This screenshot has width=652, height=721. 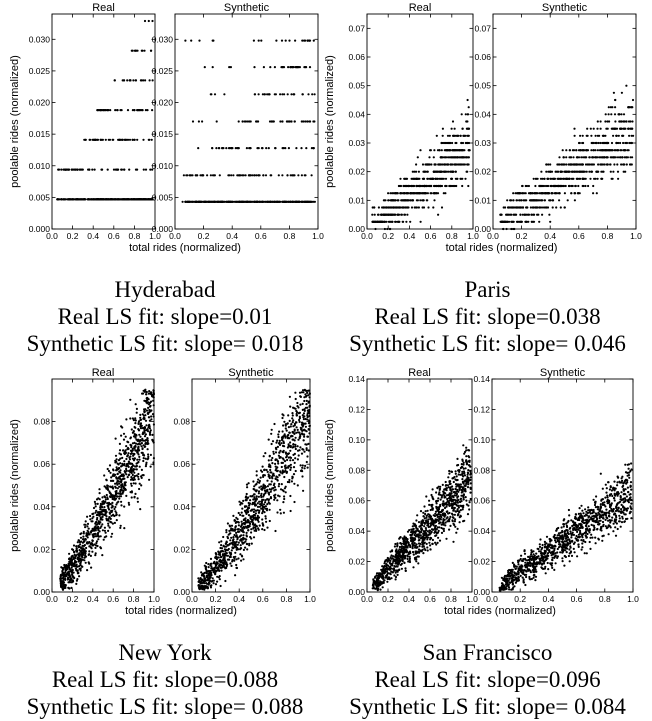 I want to click on y-tick-label: 0.02, so click(x=41, y=549).